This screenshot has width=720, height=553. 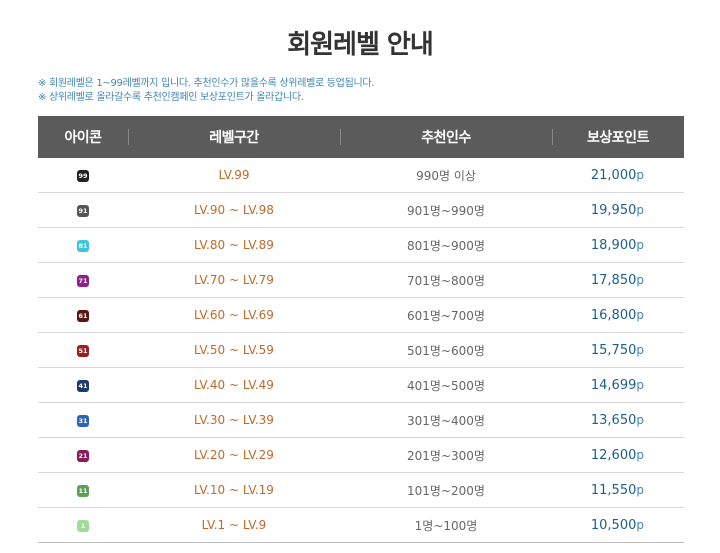 I want to click on table-row: 91 LV.90 ~ LV.98 901명~990명 19,950p, so click(x=361, y=210).